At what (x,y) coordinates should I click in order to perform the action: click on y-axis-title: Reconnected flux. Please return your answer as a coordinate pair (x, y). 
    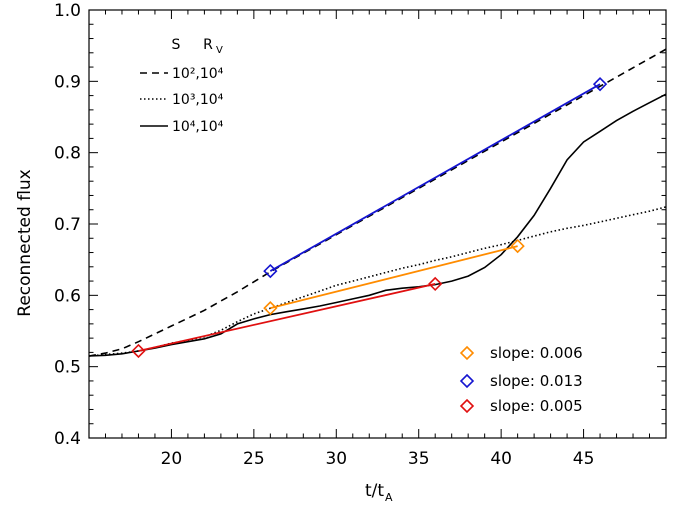
    Looking at the image, I should click on (25, 242).